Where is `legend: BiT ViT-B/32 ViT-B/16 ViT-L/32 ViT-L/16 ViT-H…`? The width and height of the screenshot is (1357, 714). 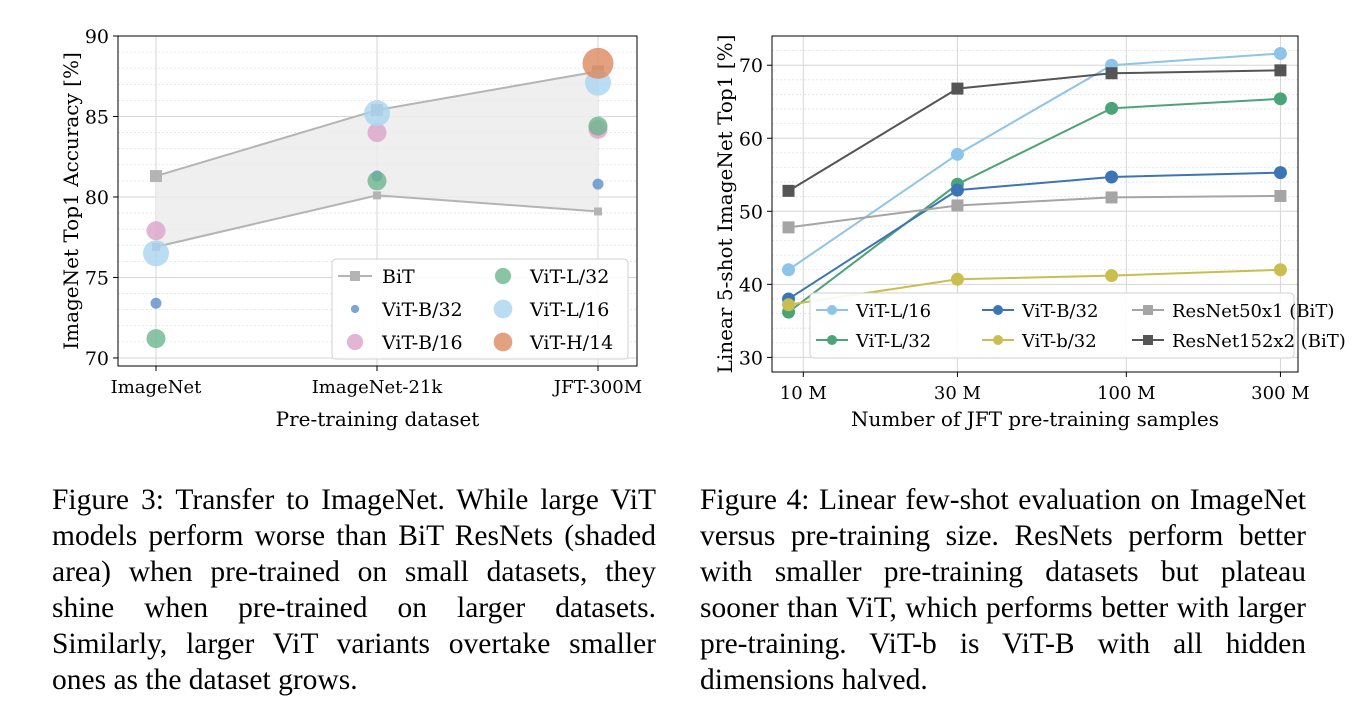
legend: BiT ViT-B/32 ViT-B/16 ViT-L/32 ViT-L/16 ViT-H… is located at coordinates (480, 309).